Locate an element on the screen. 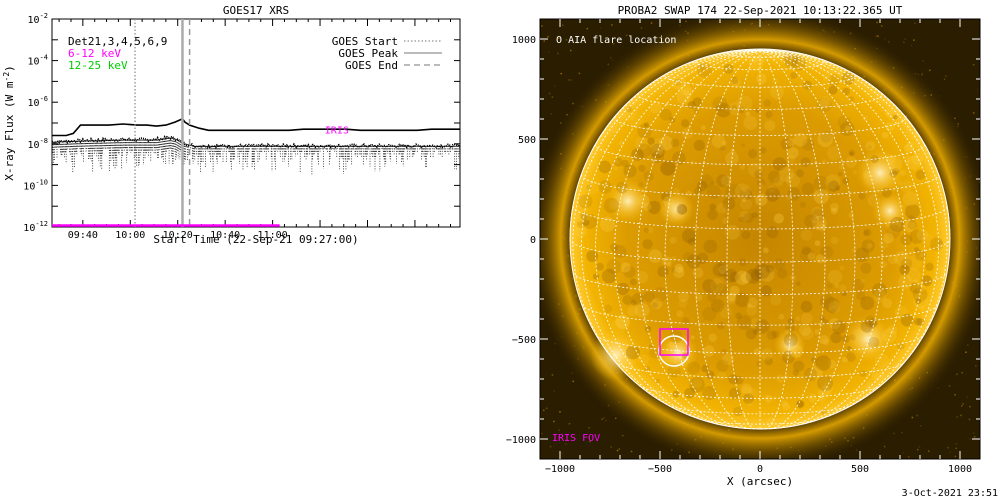  legend-6-12-kev: 6-12 keV is located at coordinates (94, 53).